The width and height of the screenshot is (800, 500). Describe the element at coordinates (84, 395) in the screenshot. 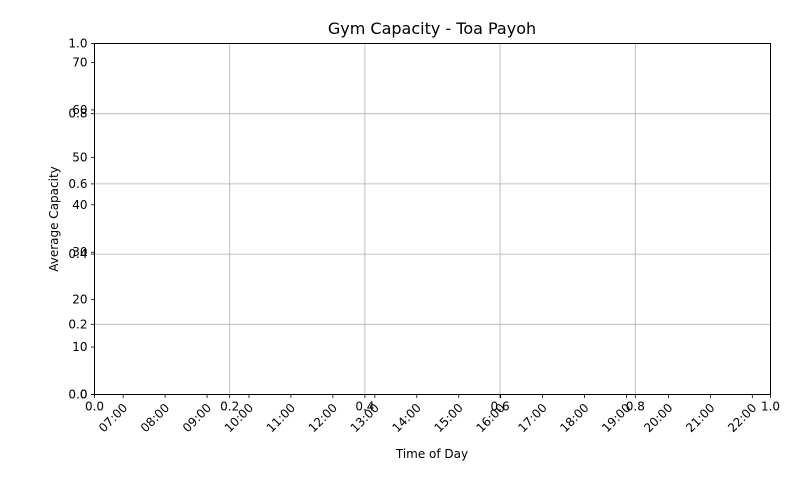

I see `capacity-y-tick-label-0: 0` at that location.